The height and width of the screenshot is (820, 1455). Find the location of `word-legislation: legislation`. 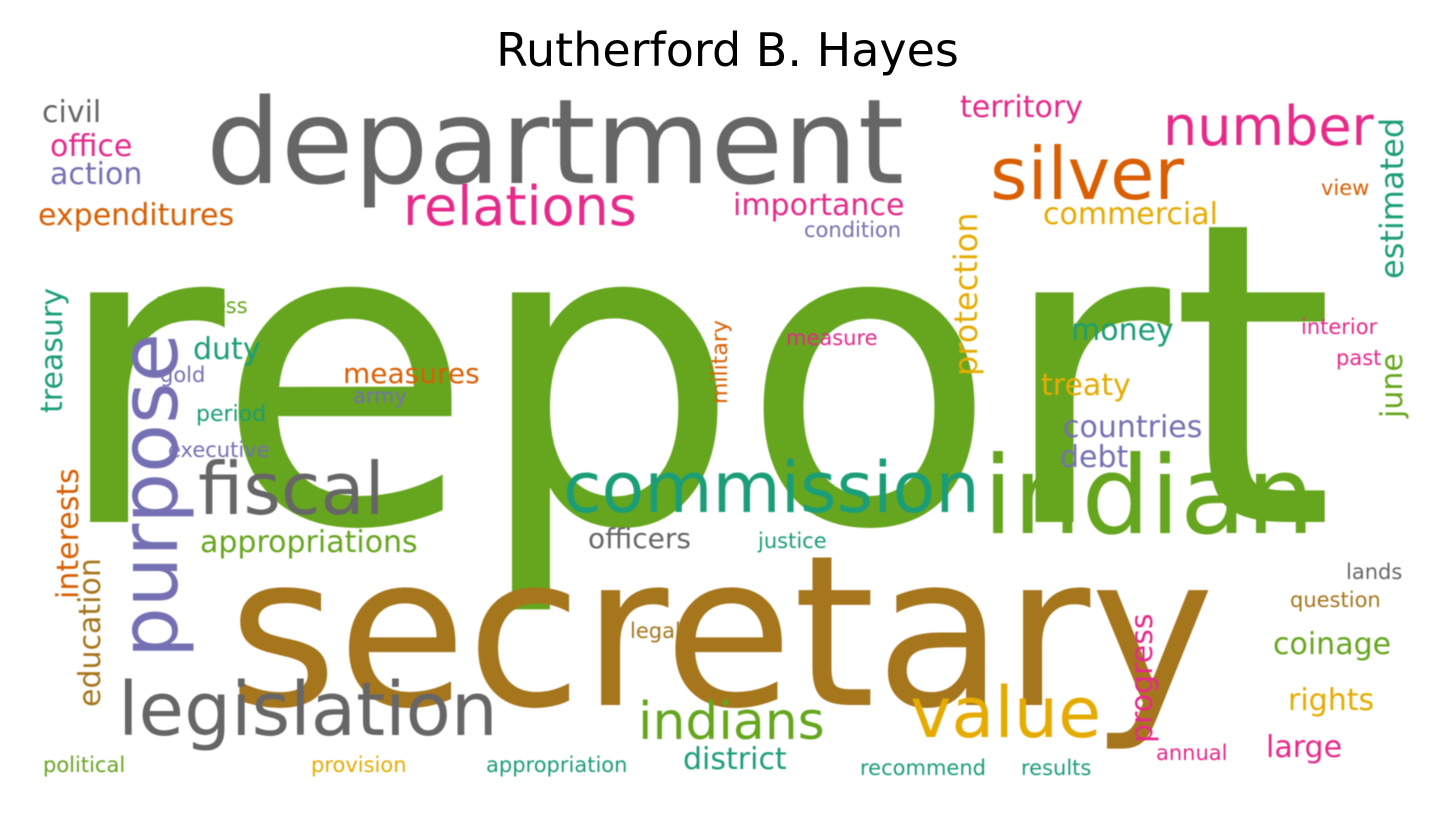

word-legislation: legislation is located at coordinates (308, 710).